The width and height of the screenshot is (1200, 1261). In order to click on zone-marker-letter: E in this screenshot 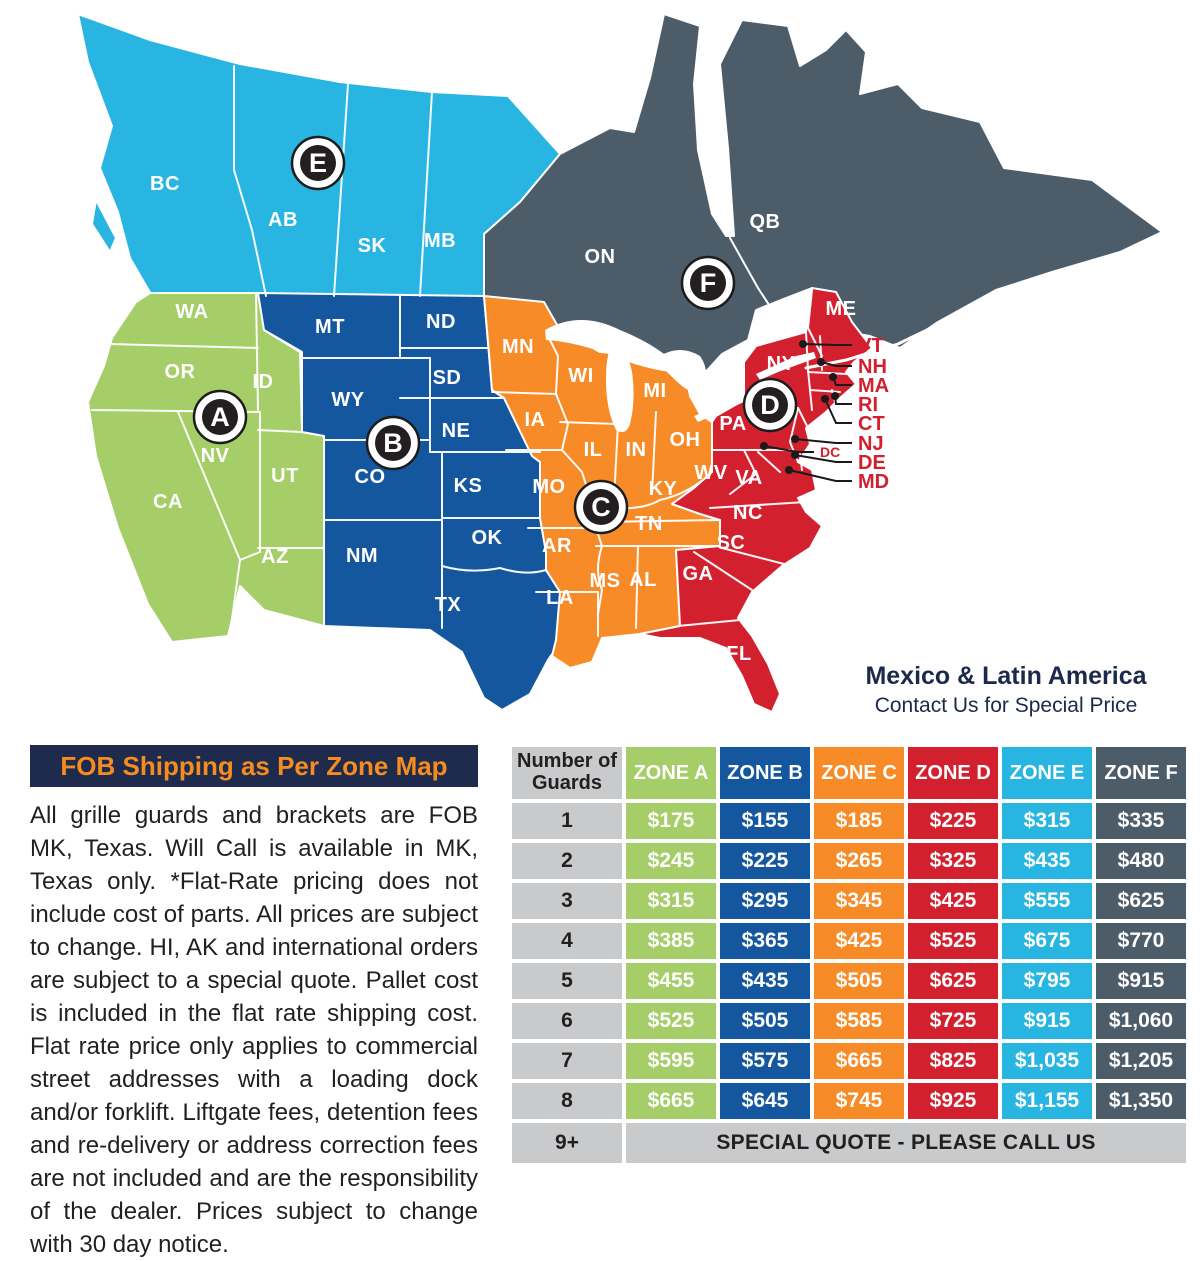, I will do `click(318, 163)`.